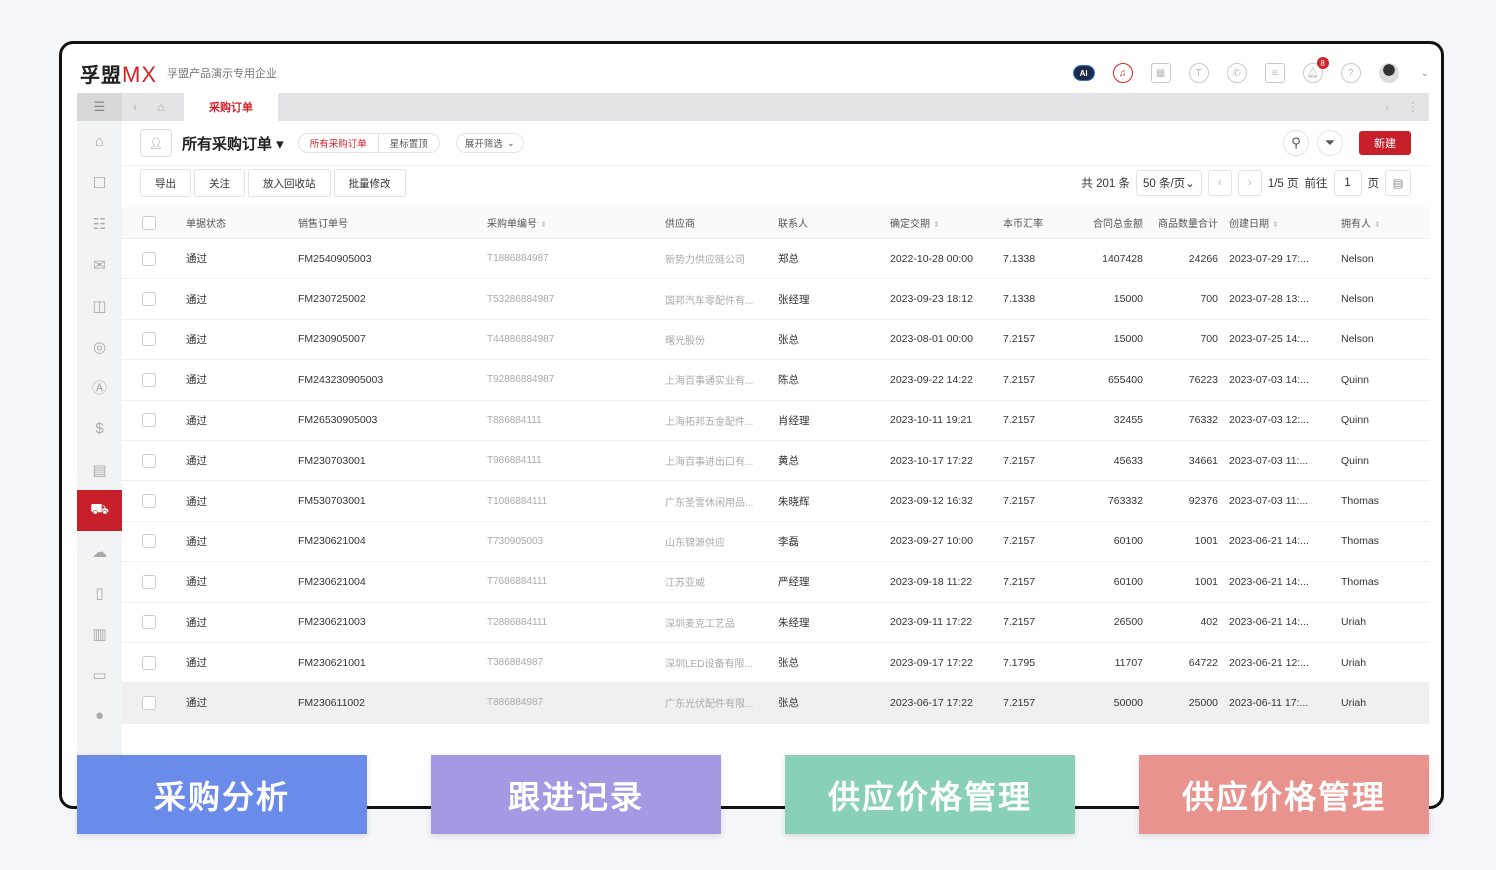 This screenshot has width=1496, height=870. What do you see at coordinates (1236, 73) in the screenshot?
I see `whatsapp-icon: ✆` at bounding box center [1236, 73].